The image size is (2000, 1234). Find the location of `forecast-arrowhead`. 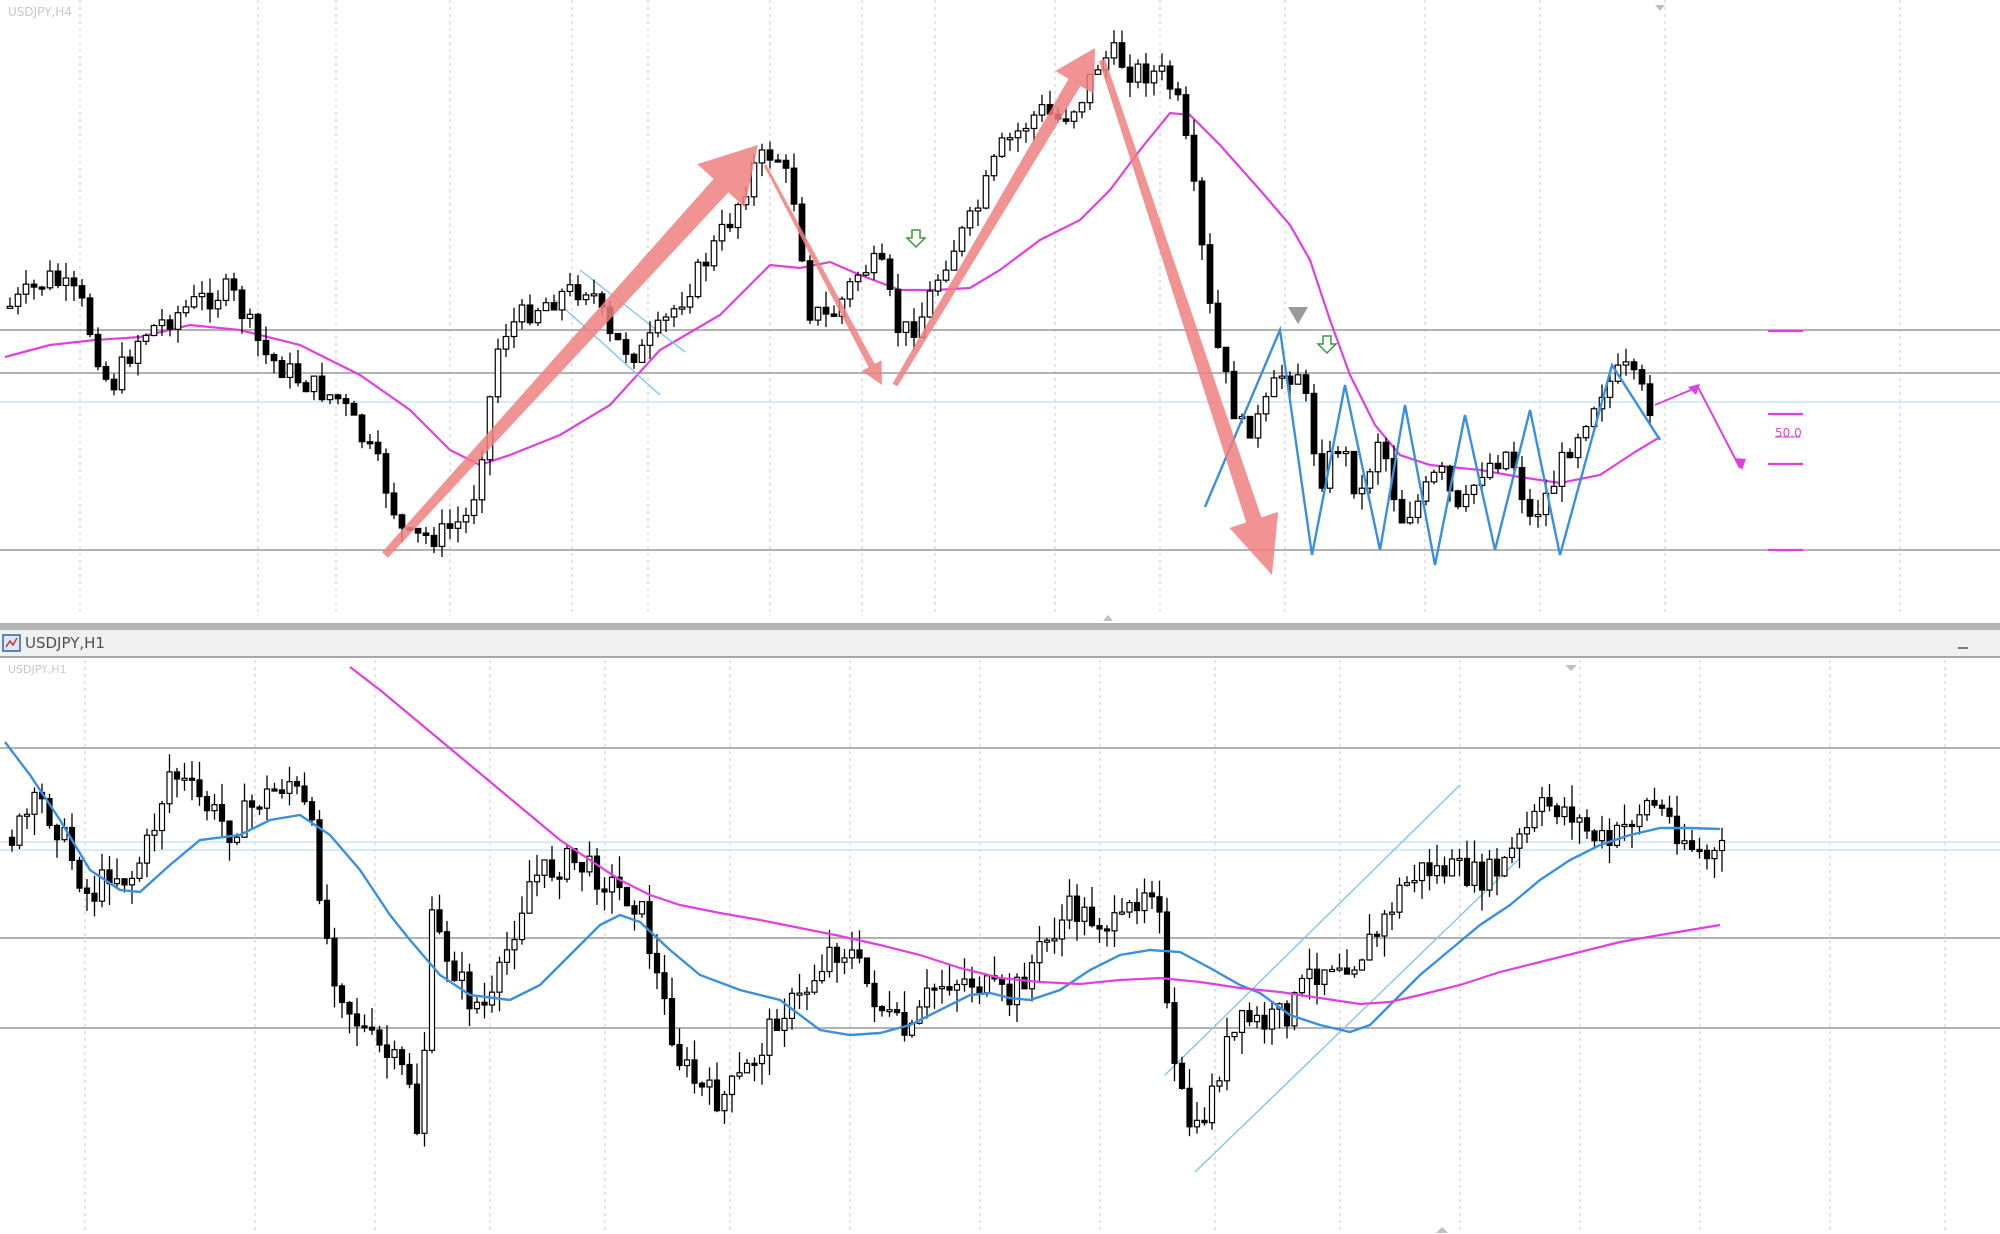

forecast-arrowhead is located at coordinates (1694, 389).